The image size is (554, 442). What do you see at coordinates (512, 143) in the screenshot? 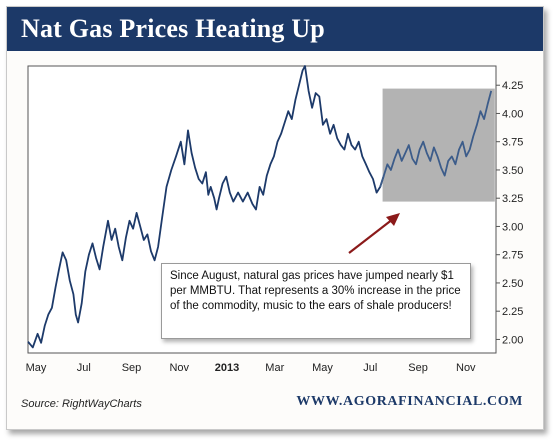
I see `y-tick-label: 3.75` at bounding box center [512, 143].